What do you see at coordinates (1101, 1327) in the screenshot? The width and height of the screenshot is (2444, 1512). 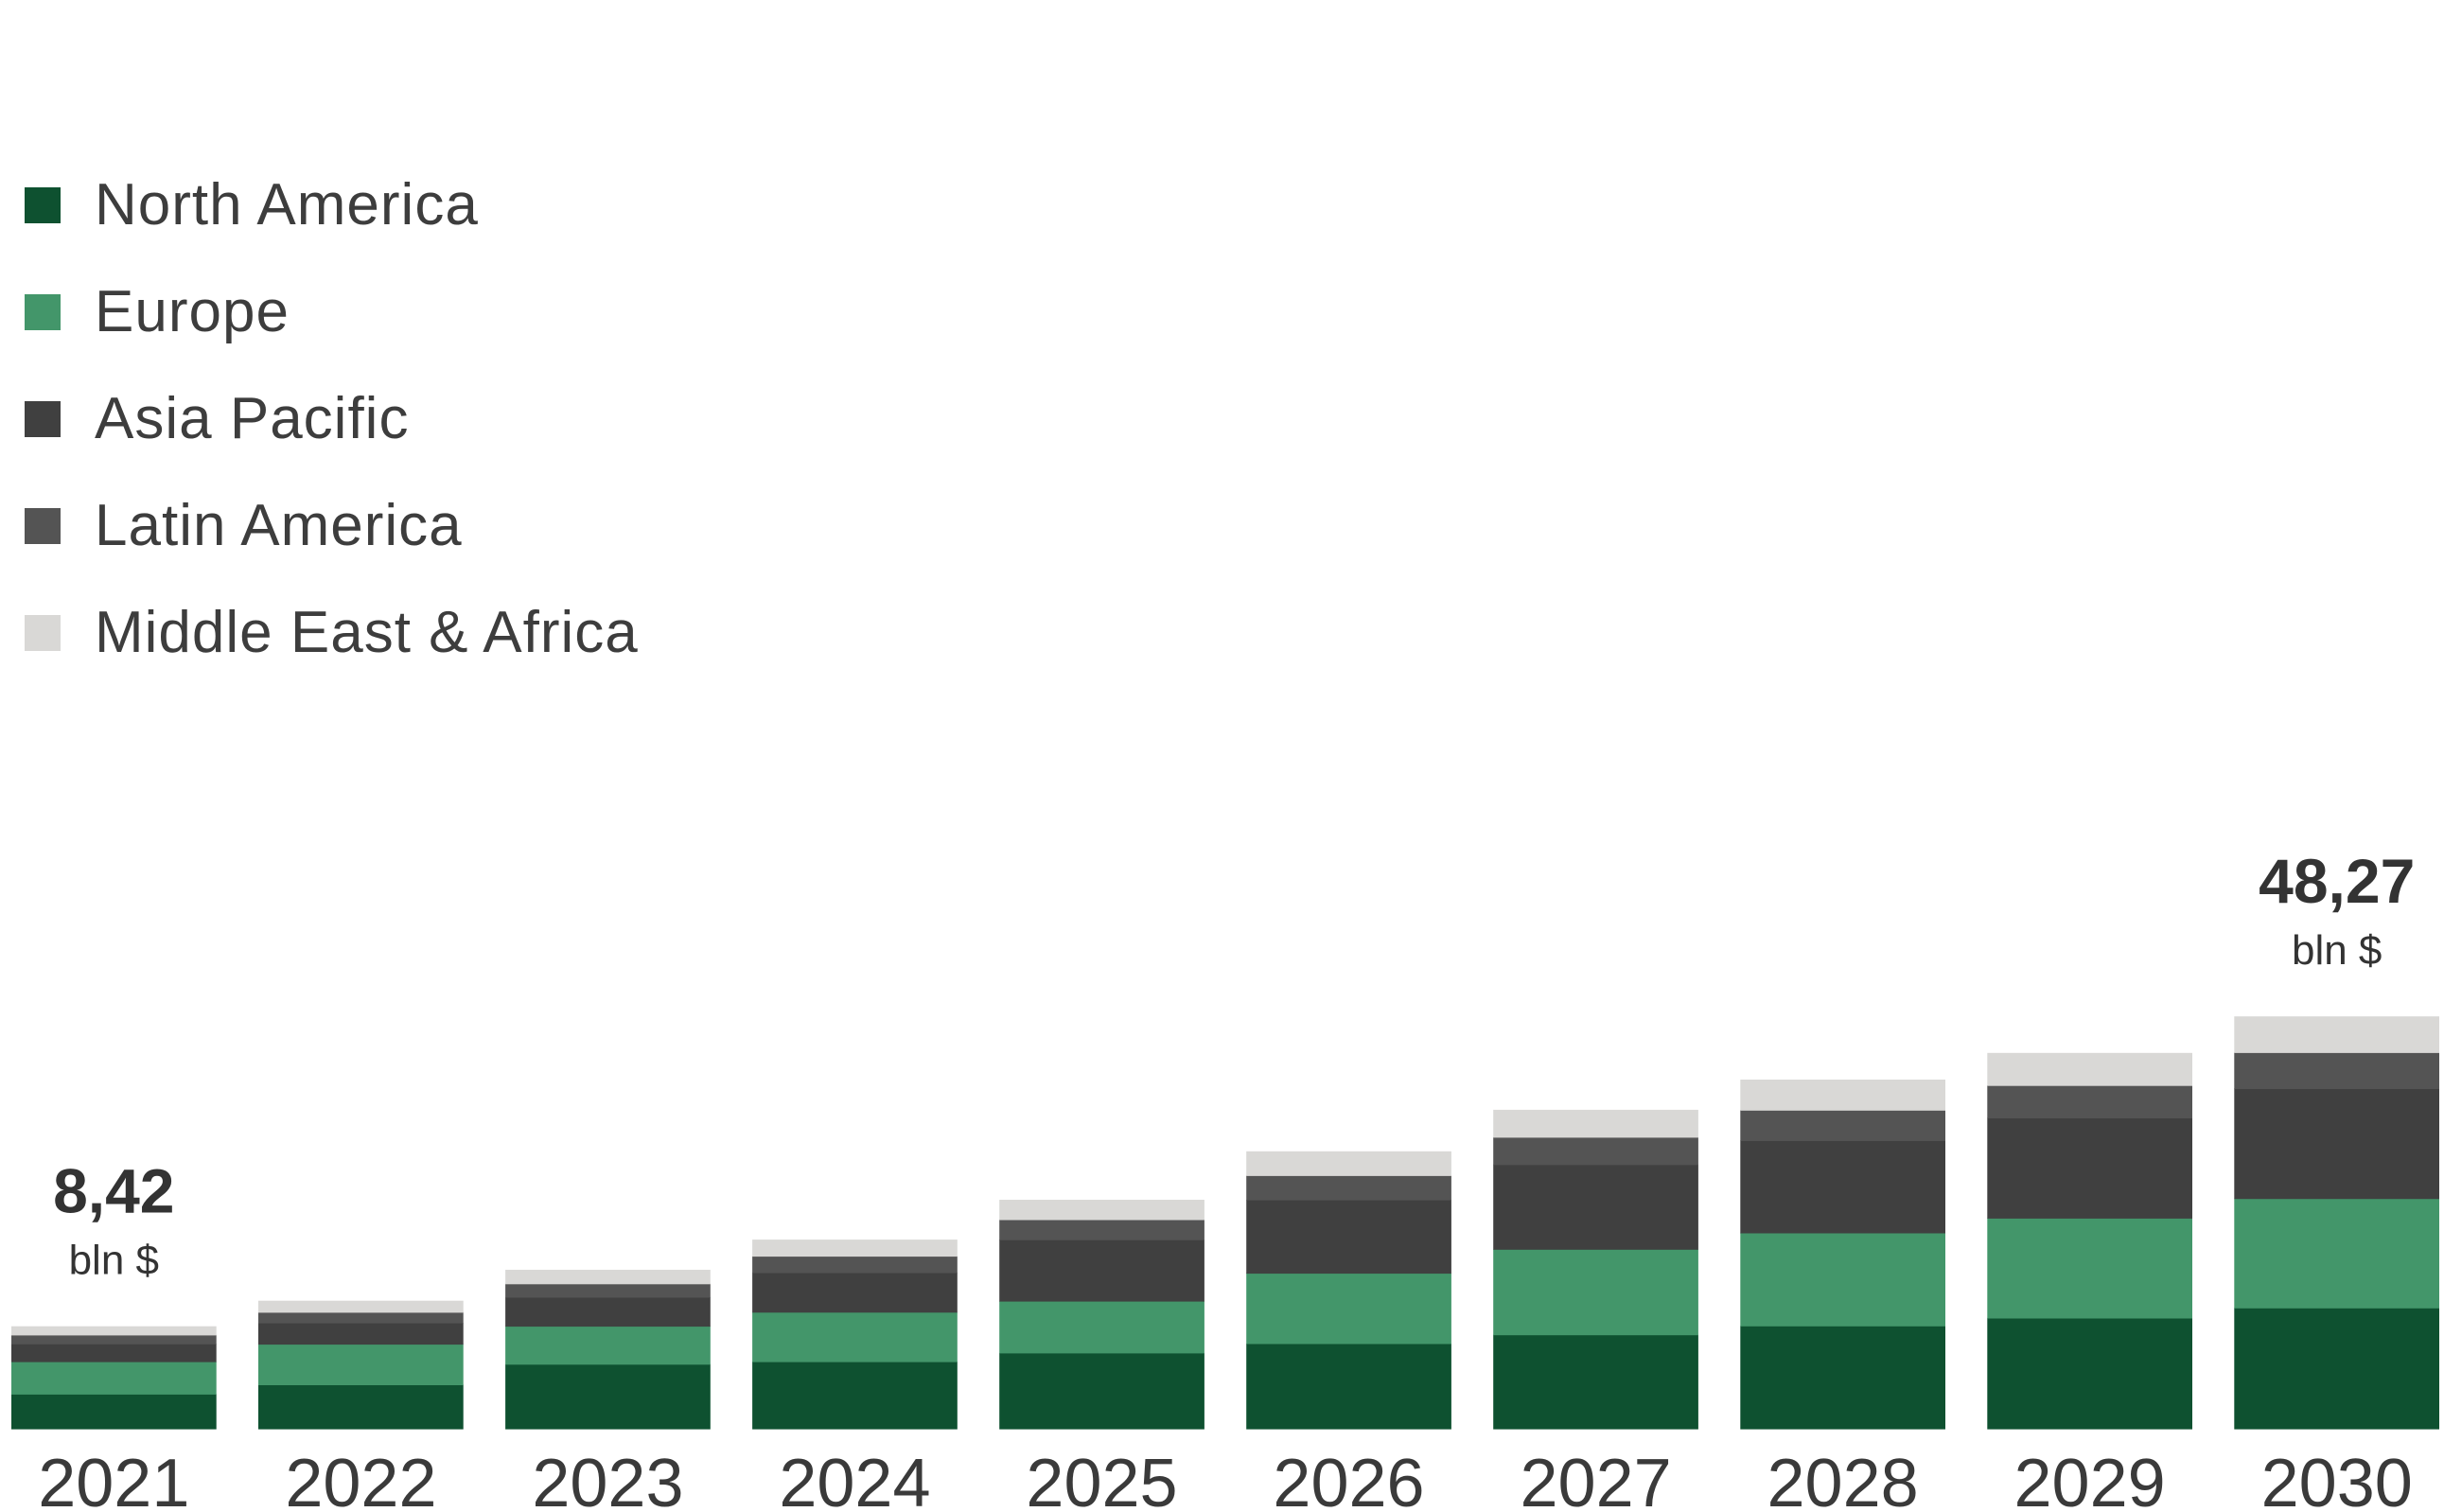 I see `bar-europe-2025` at bounding box center [1101, 1327].